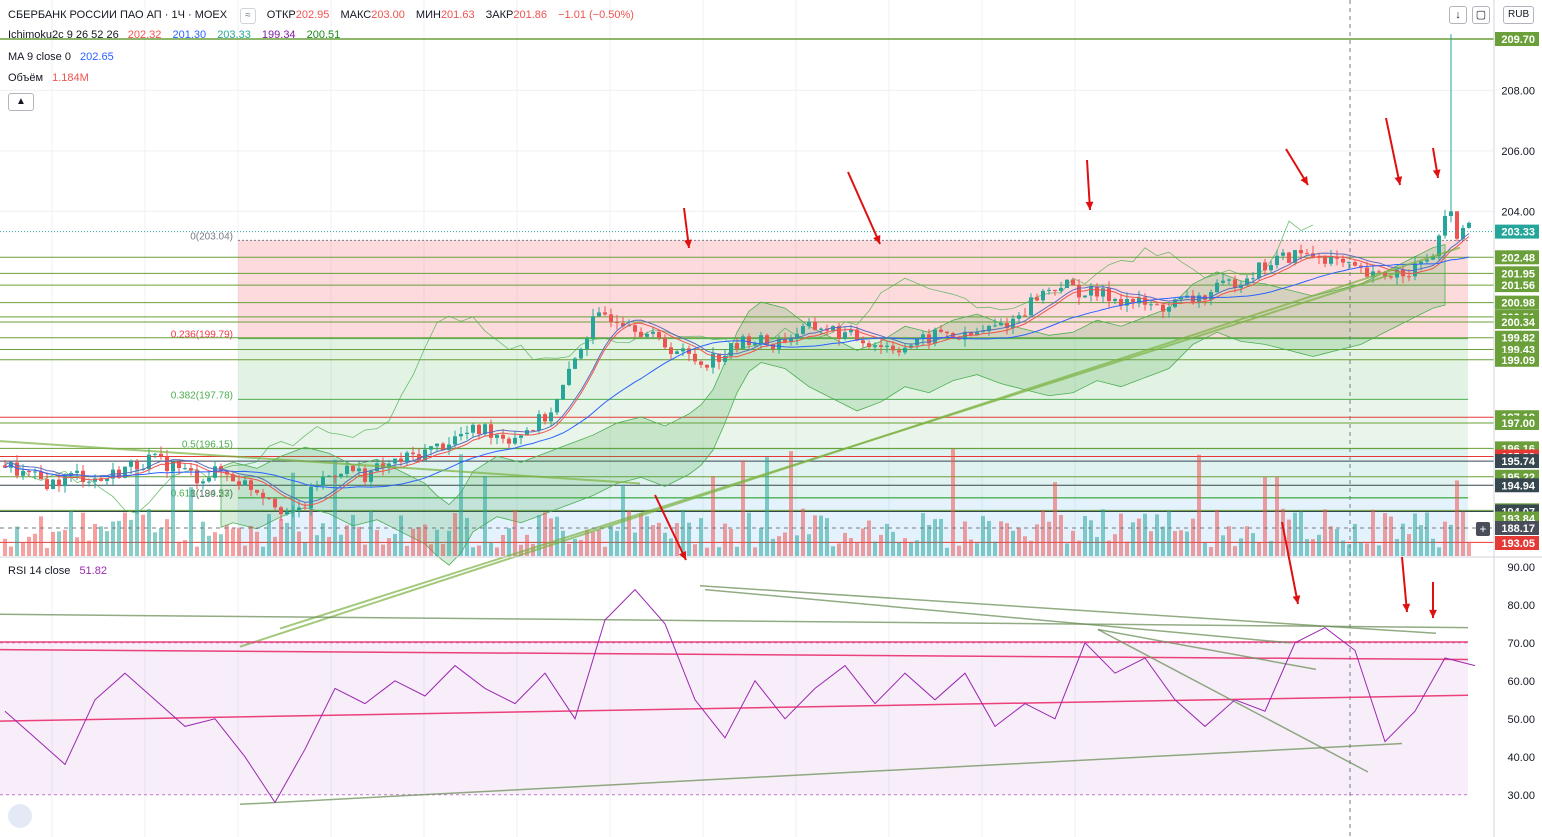 The height and width of the screenshot is (837, 1542). Describe the element at coordinates (1458, 15) in the screenshot. I see `scroll-down-icon: ↓` at that location.